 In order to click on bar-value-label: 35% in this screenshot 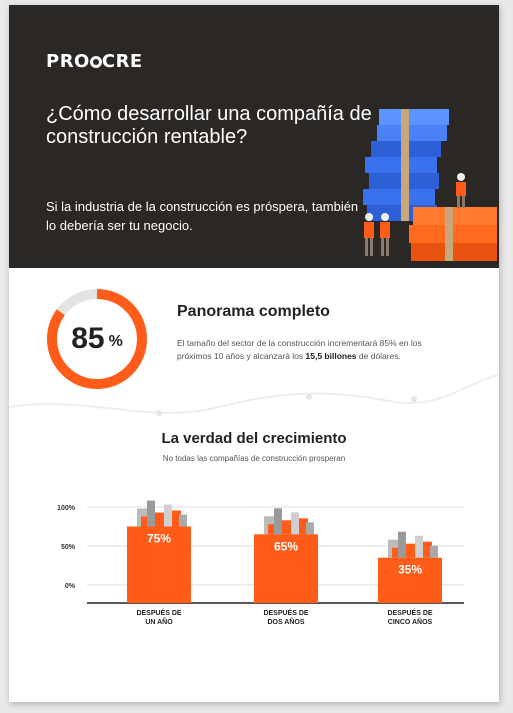, I will do `click(410, 570)`.